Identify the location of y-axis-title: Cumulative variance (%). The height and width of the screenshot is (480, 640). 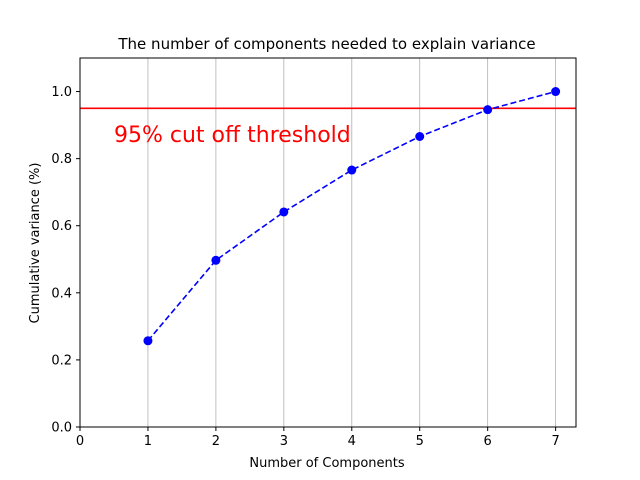
(35, 243).